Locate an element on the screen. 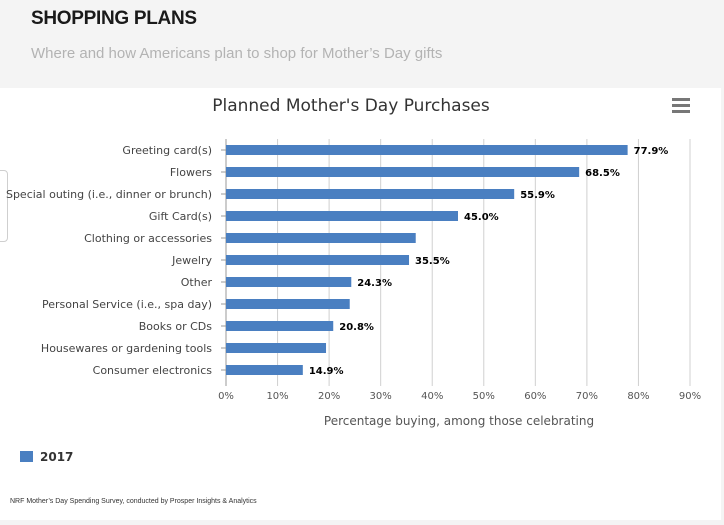 Image resolution: width=724 pixels, height=525 pixels. category-label: Consumer electronics is located at coordinates (153, 370).